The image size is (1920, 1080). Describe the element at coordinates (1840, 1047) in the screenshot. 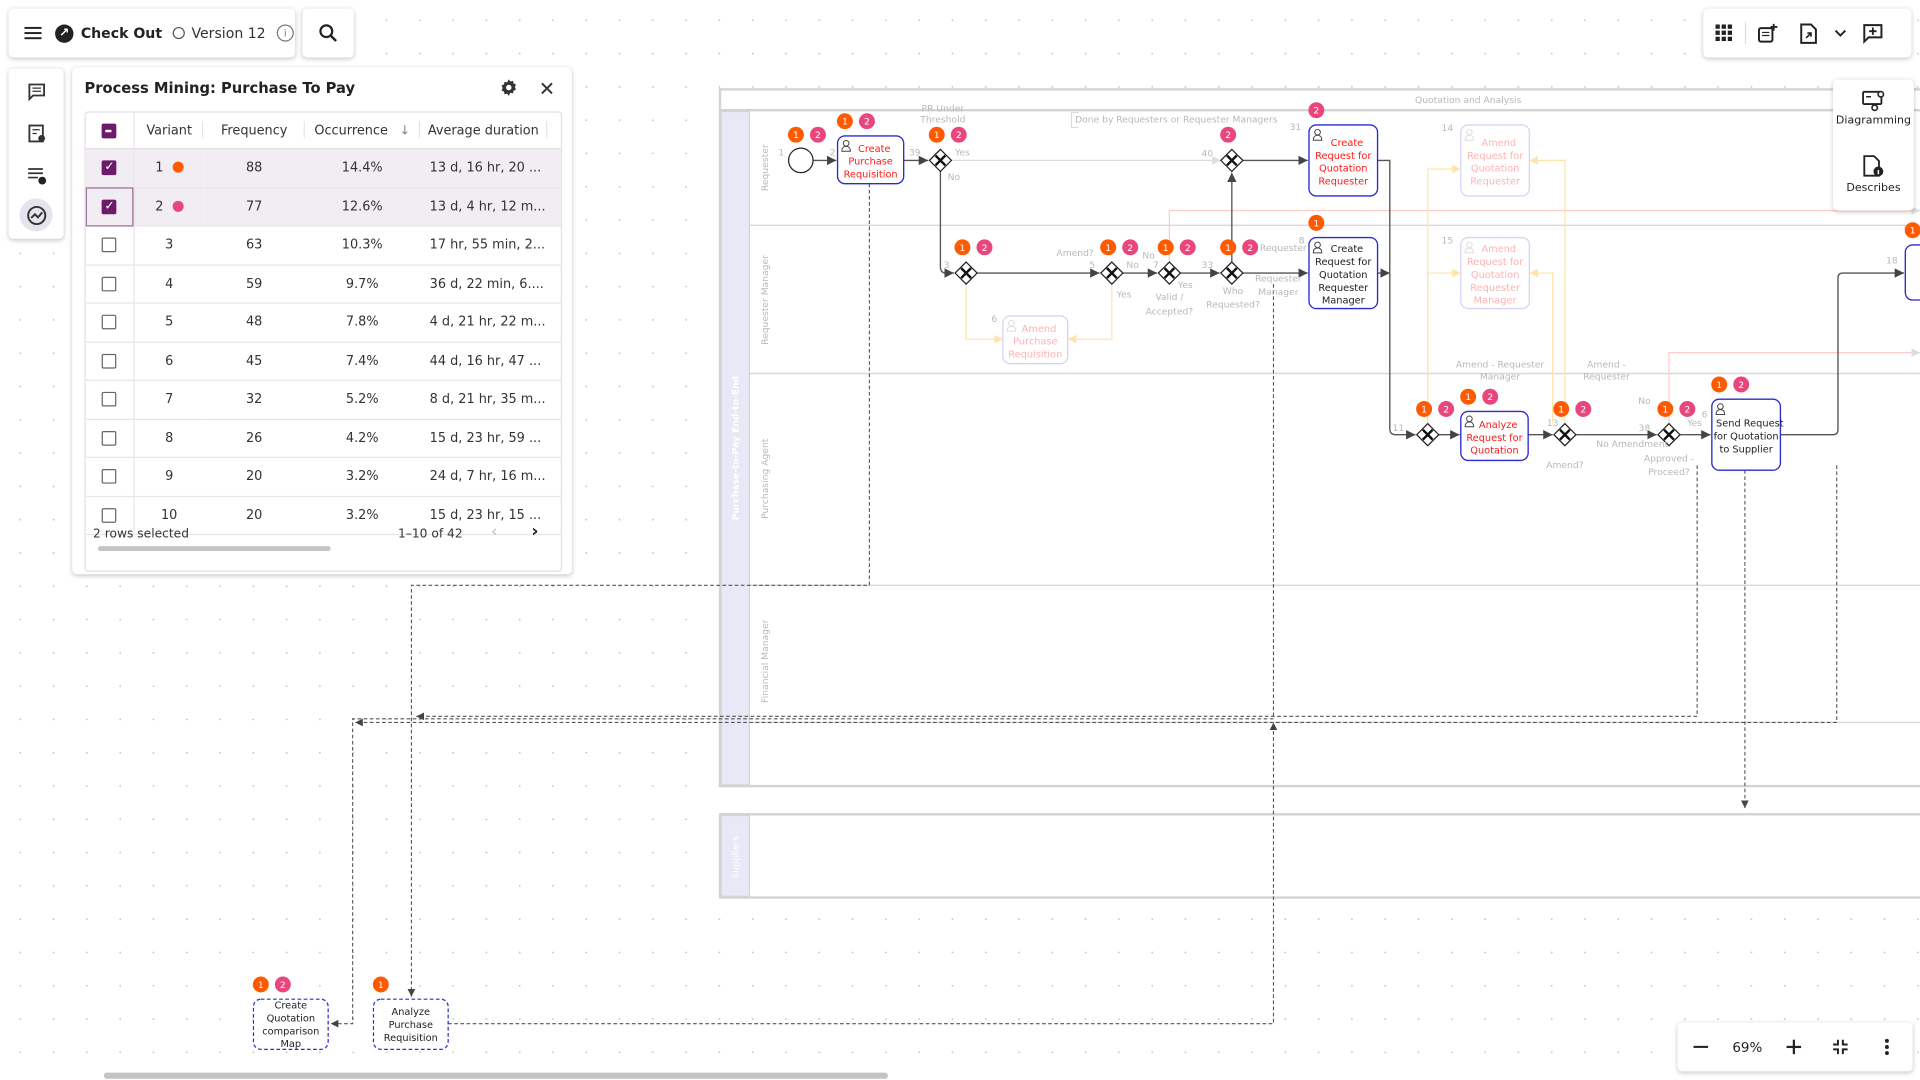

I see `fit-to-screen-icon` at that location.